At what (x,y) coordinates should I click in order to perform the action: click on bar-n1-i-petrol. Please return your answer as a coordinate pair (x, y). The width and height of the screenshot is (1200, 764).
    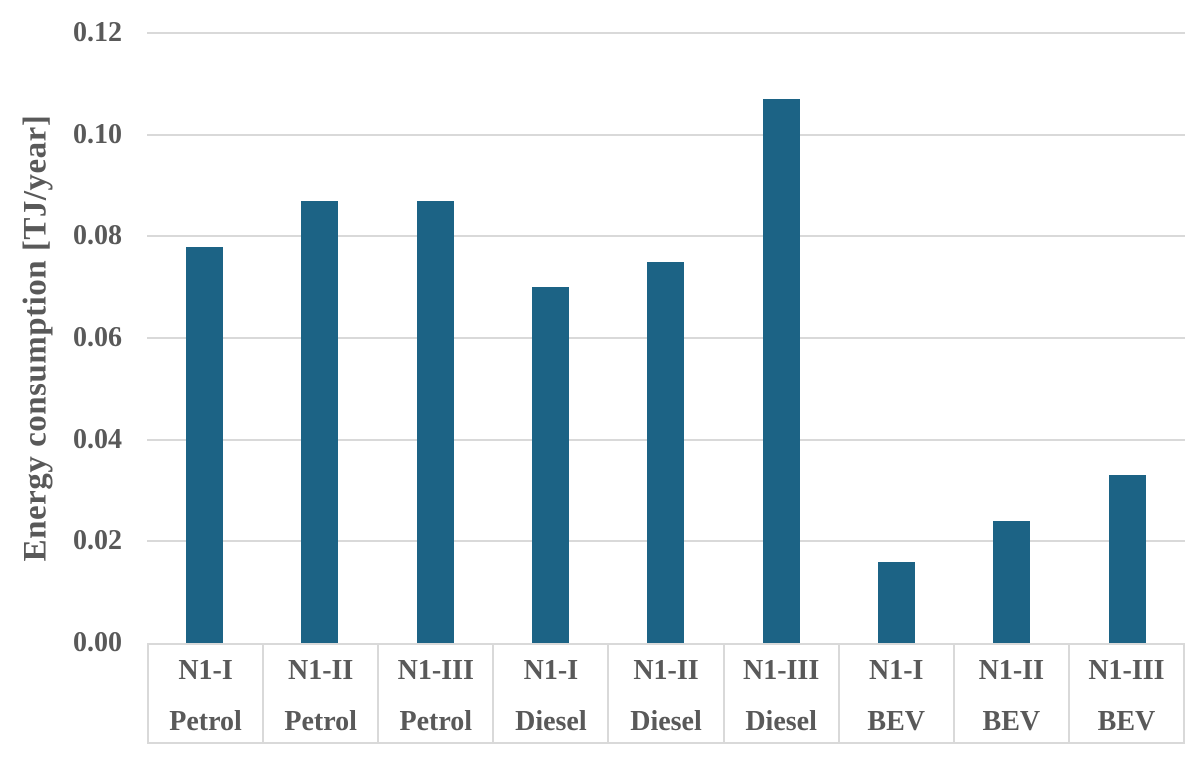
    Looking at the image, I should click on (205, 444).